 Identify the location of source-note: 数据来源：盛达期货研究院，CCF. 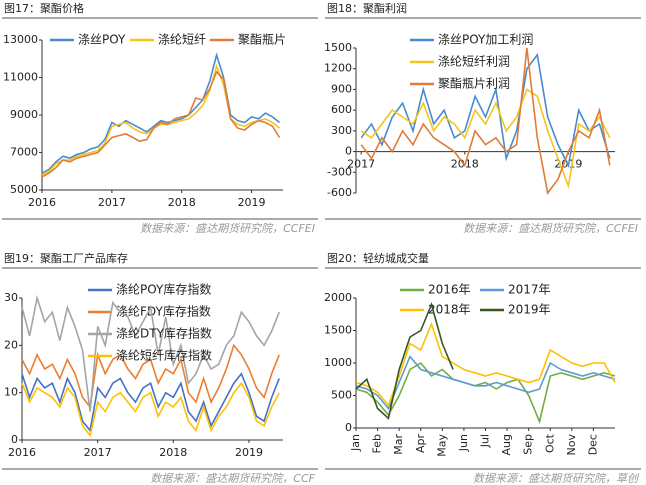
(232, 478).